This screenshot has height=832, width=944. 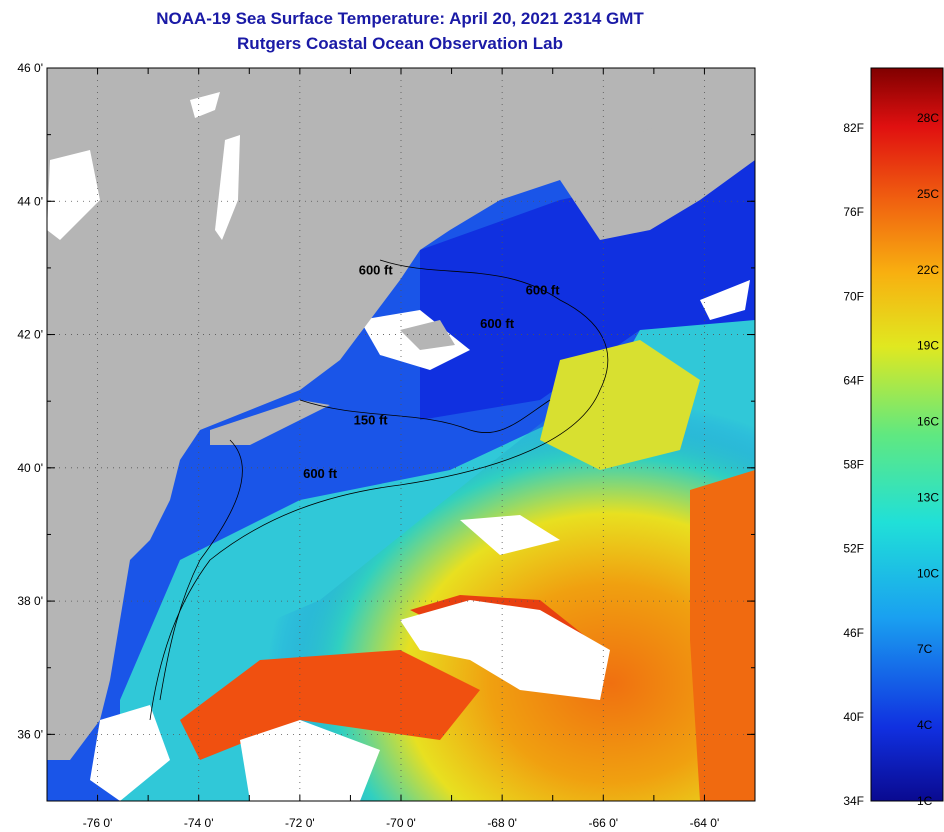 What do you see at coordinates (30, 601) in the screenshot?
I see `lat-tick-label: 38 0'` at bounding box center [30, 601].